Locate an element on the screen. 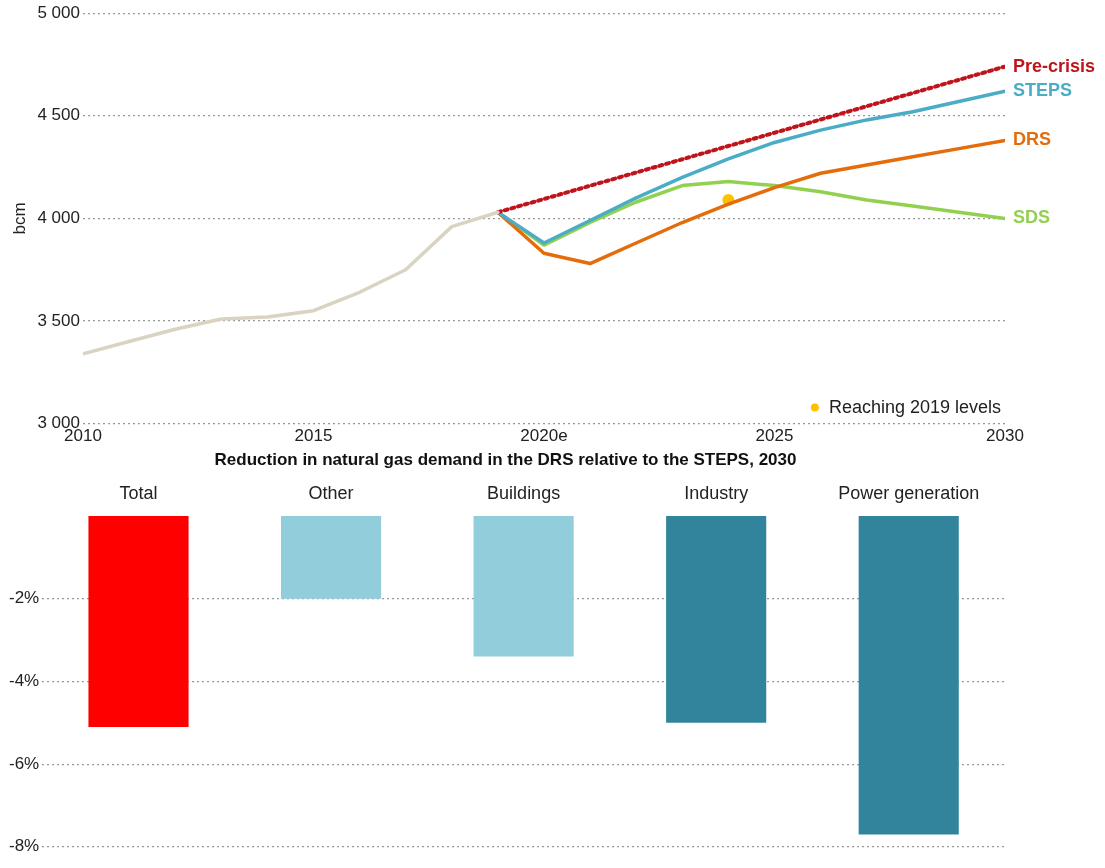 The width and height of the screenshot is (1105, 868). y-tick-label: 4 000 is located at coordinates (58, 218).